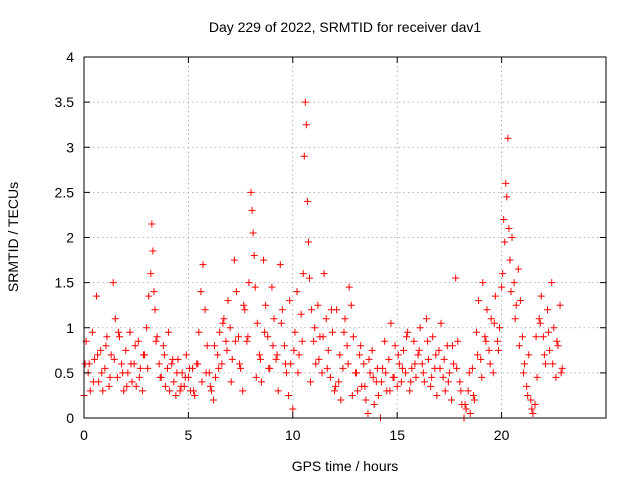 The height and width of the screenshot is (480, 640). What do you see at coordinates (13, 237) in the screenshot?
I see `y-axis-label: SRMTID / TECUs` at bounding box center [13, 237].